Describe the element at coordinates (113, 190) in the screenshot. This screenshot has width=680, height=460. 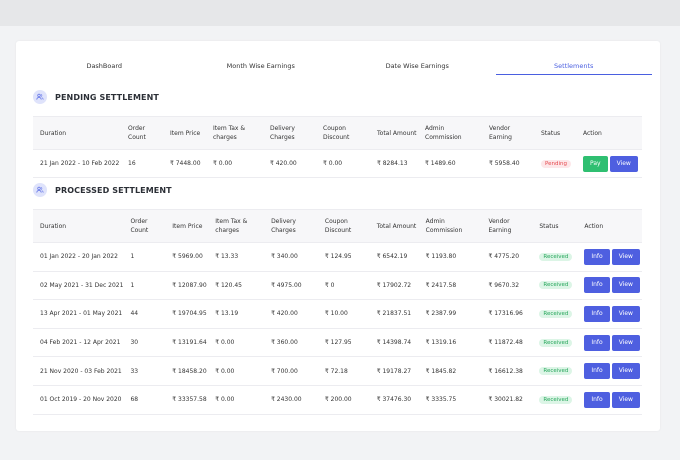
I see `section-title: PROCESSED SETTLEMENT` at that location.